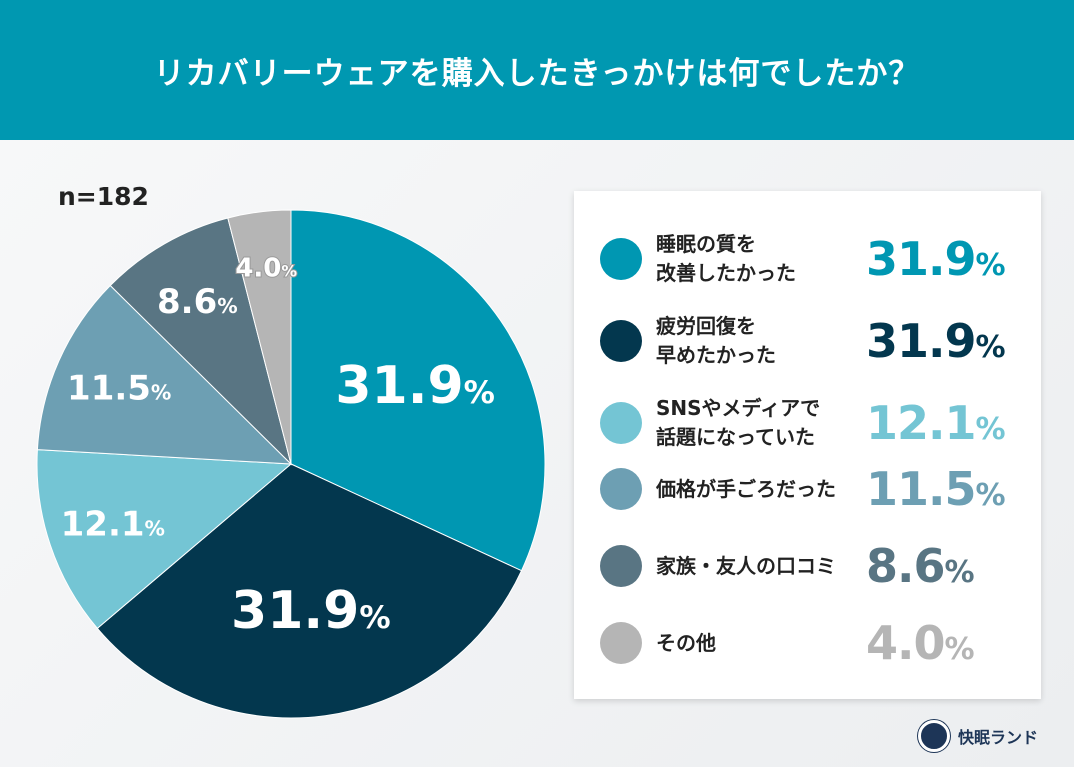 The height and width of the screenshot is (767, 1074). Describe the element at coordinates (998, 737) in the screenshot. I see `brand-name: 快眠ランド` at that location.